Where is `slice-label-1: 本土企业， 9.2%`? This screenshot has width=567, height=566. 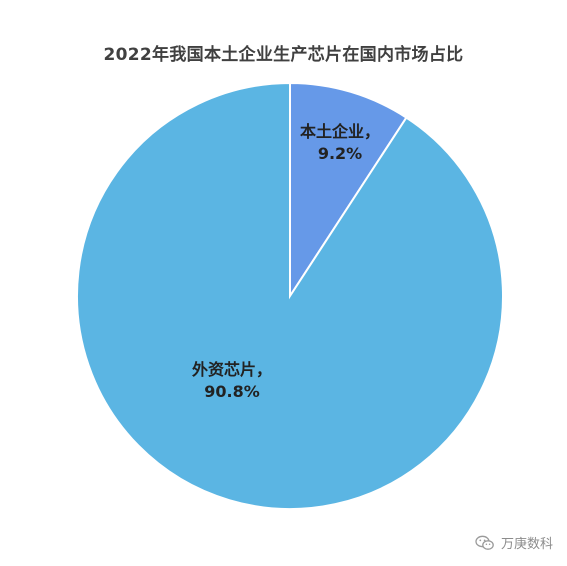 slice-label-1: 本土企业， 9.2% is located at coordinates (340, 142).